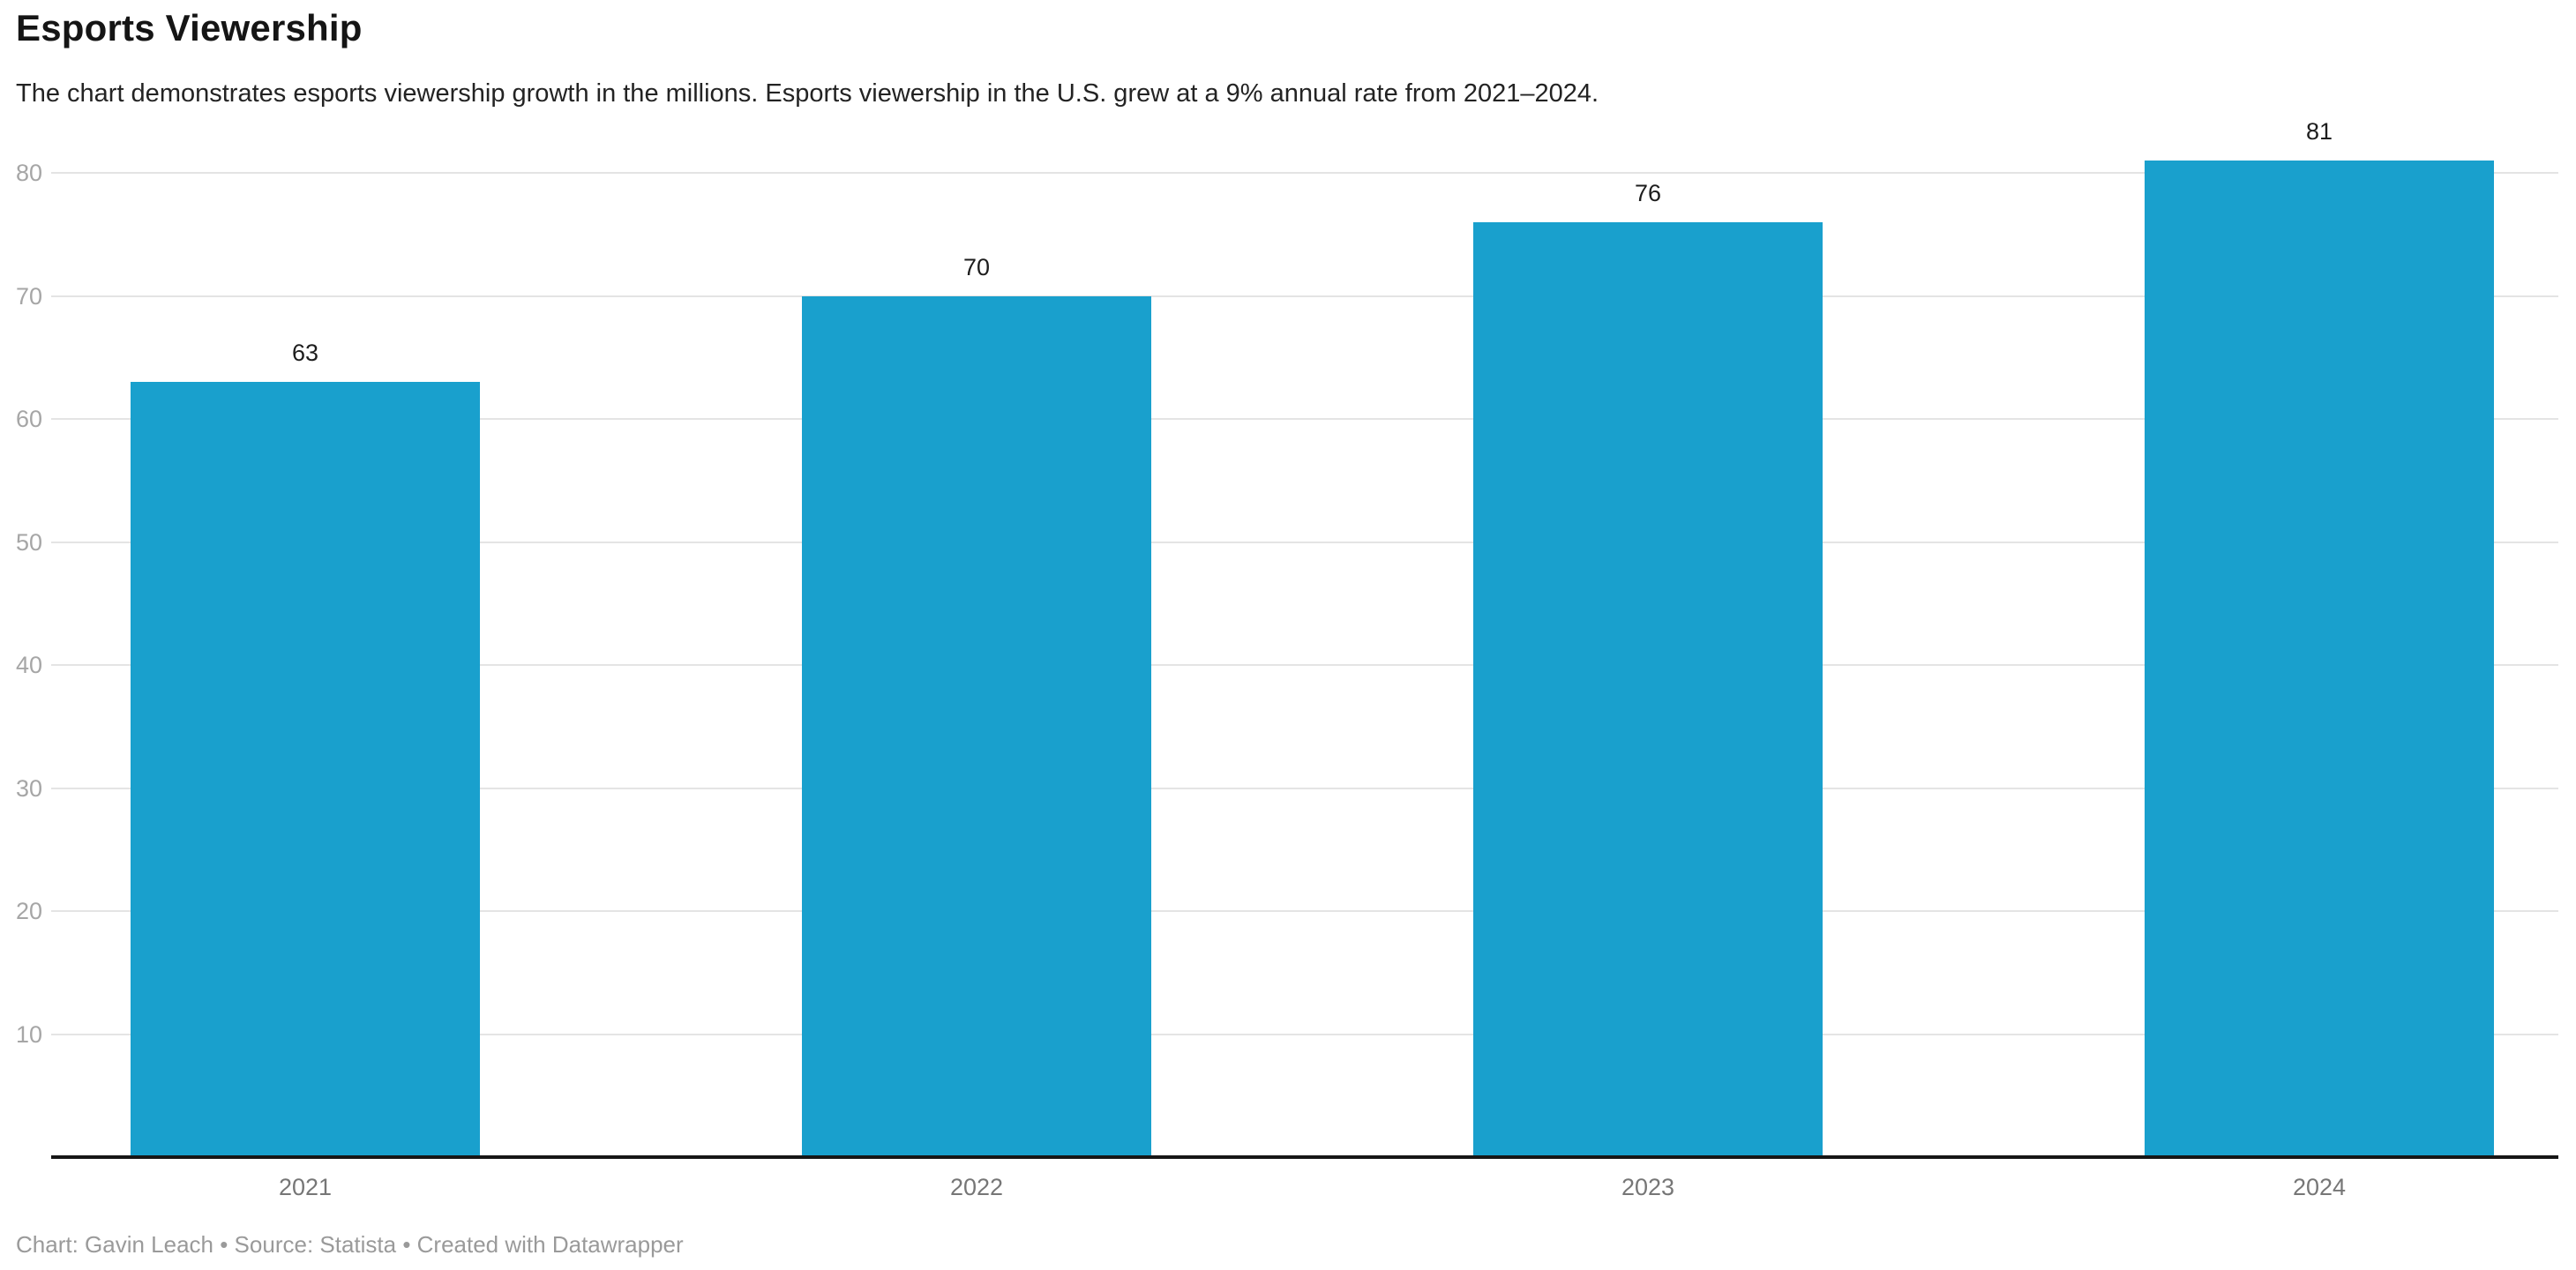 The height and width of the screenshot is (1270, 2576). What do you see at coordinates (1648, 192) in the screenshot?
I see `bar-value-label: 76` at bounding box center [1648, 192].